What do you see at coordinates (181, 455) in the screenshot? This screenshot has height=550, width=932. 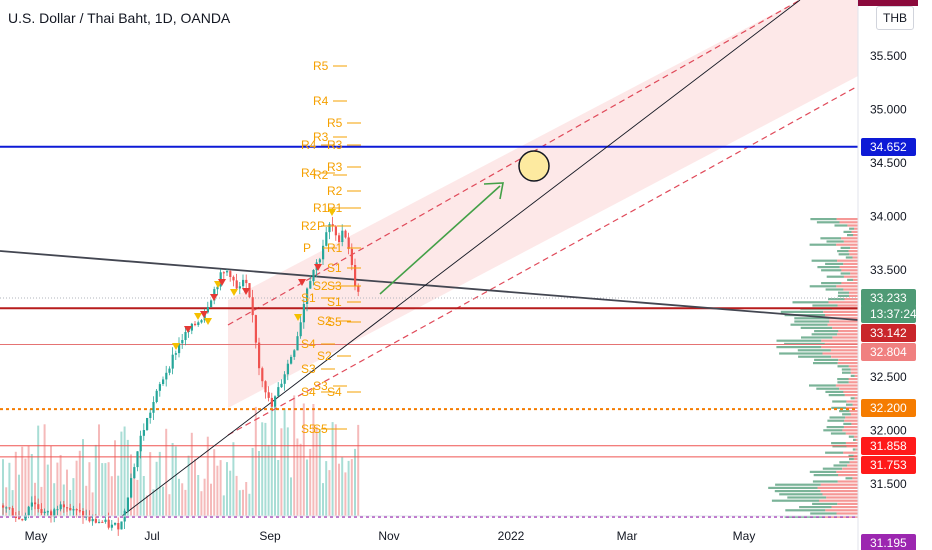 I see `volume-bars` at bounding box center [181, 455].